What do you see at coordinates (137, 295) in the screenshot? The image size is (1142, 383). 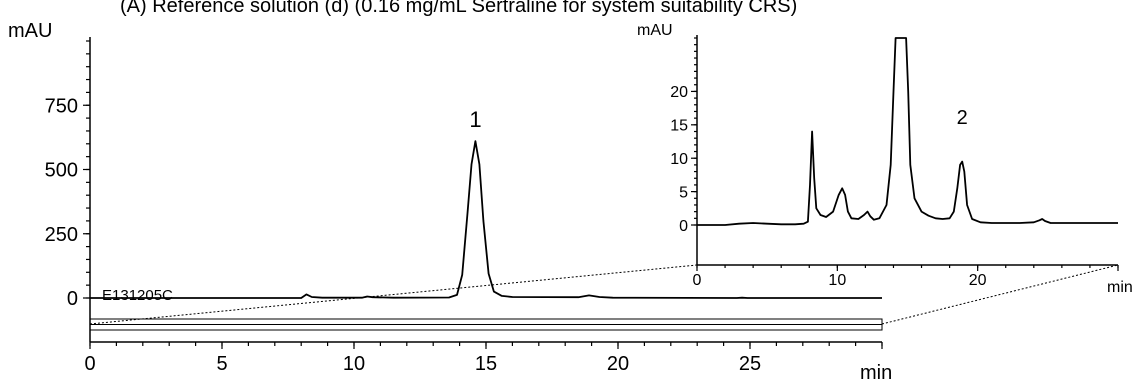 I see `sample-id-label: E131205C` at bounding box center [137, 295].